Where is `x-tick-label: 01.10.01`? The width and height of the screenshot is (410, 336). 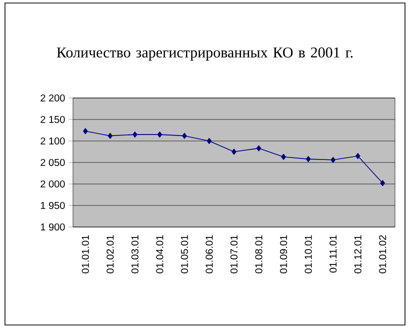
x-tick-label: 01.10.01 is located at coordinates (308, 254).